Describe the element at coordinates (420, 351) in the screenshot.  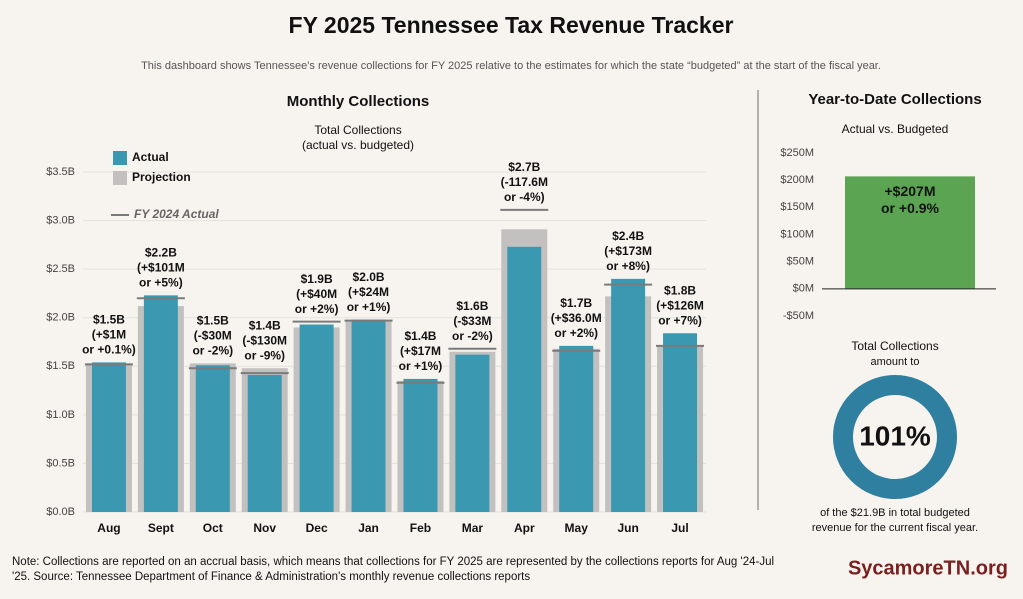
I see `difference-label: (+$17M` at that location.